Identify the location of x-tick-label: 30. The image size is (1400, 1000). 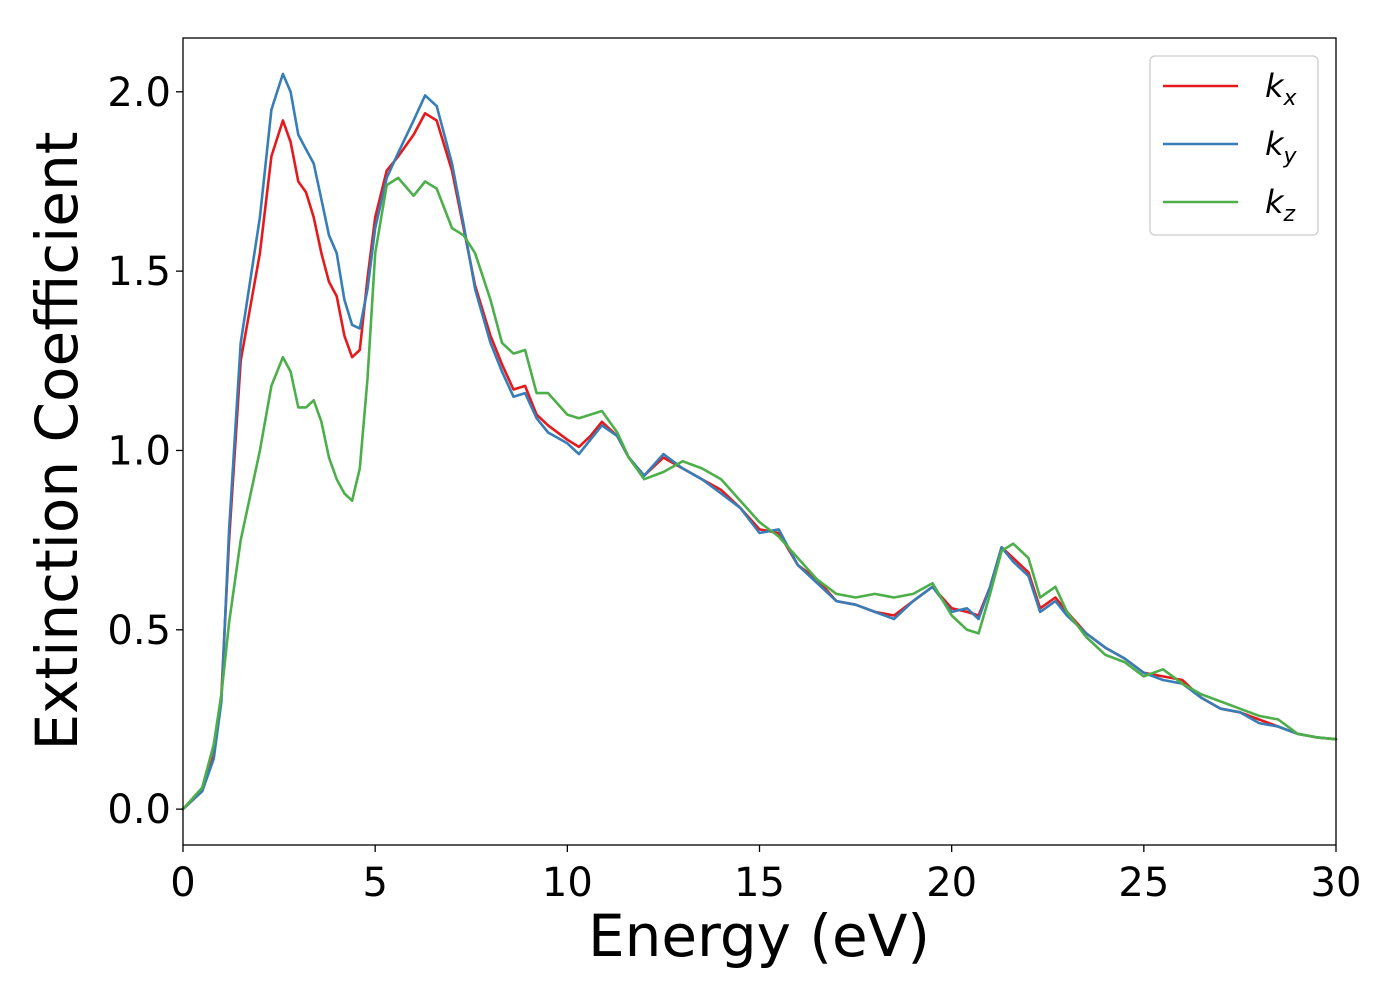
(1336, 883).